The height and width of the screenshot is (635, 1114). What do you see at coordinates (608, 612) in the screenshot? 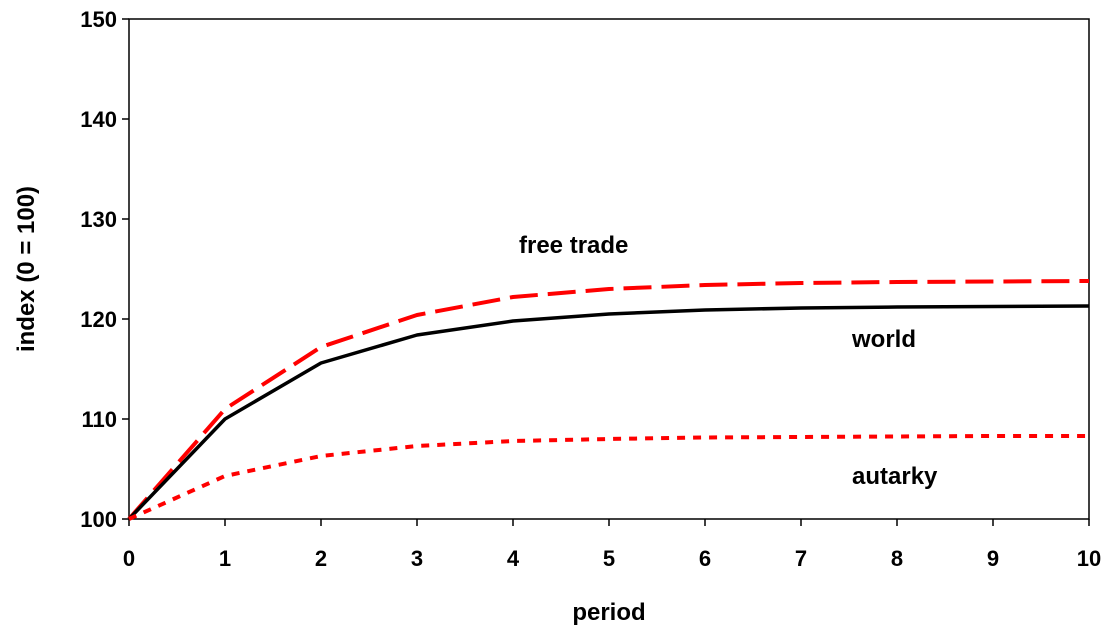
I see `x-axis-label: period` at bounding box center [608, 612].